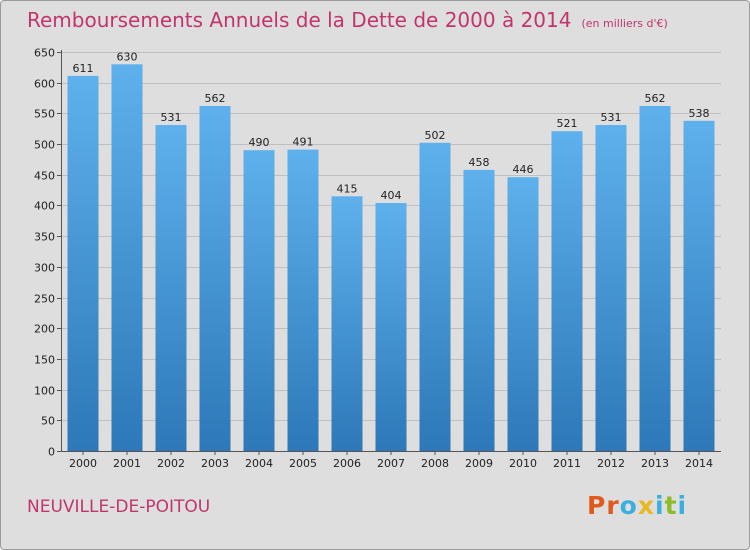 This screenshot has width=750, height=550. Describe the element at coordinates (303, 463) in the screenshot. I see `x-tick-label-2005: 2005` at that location.